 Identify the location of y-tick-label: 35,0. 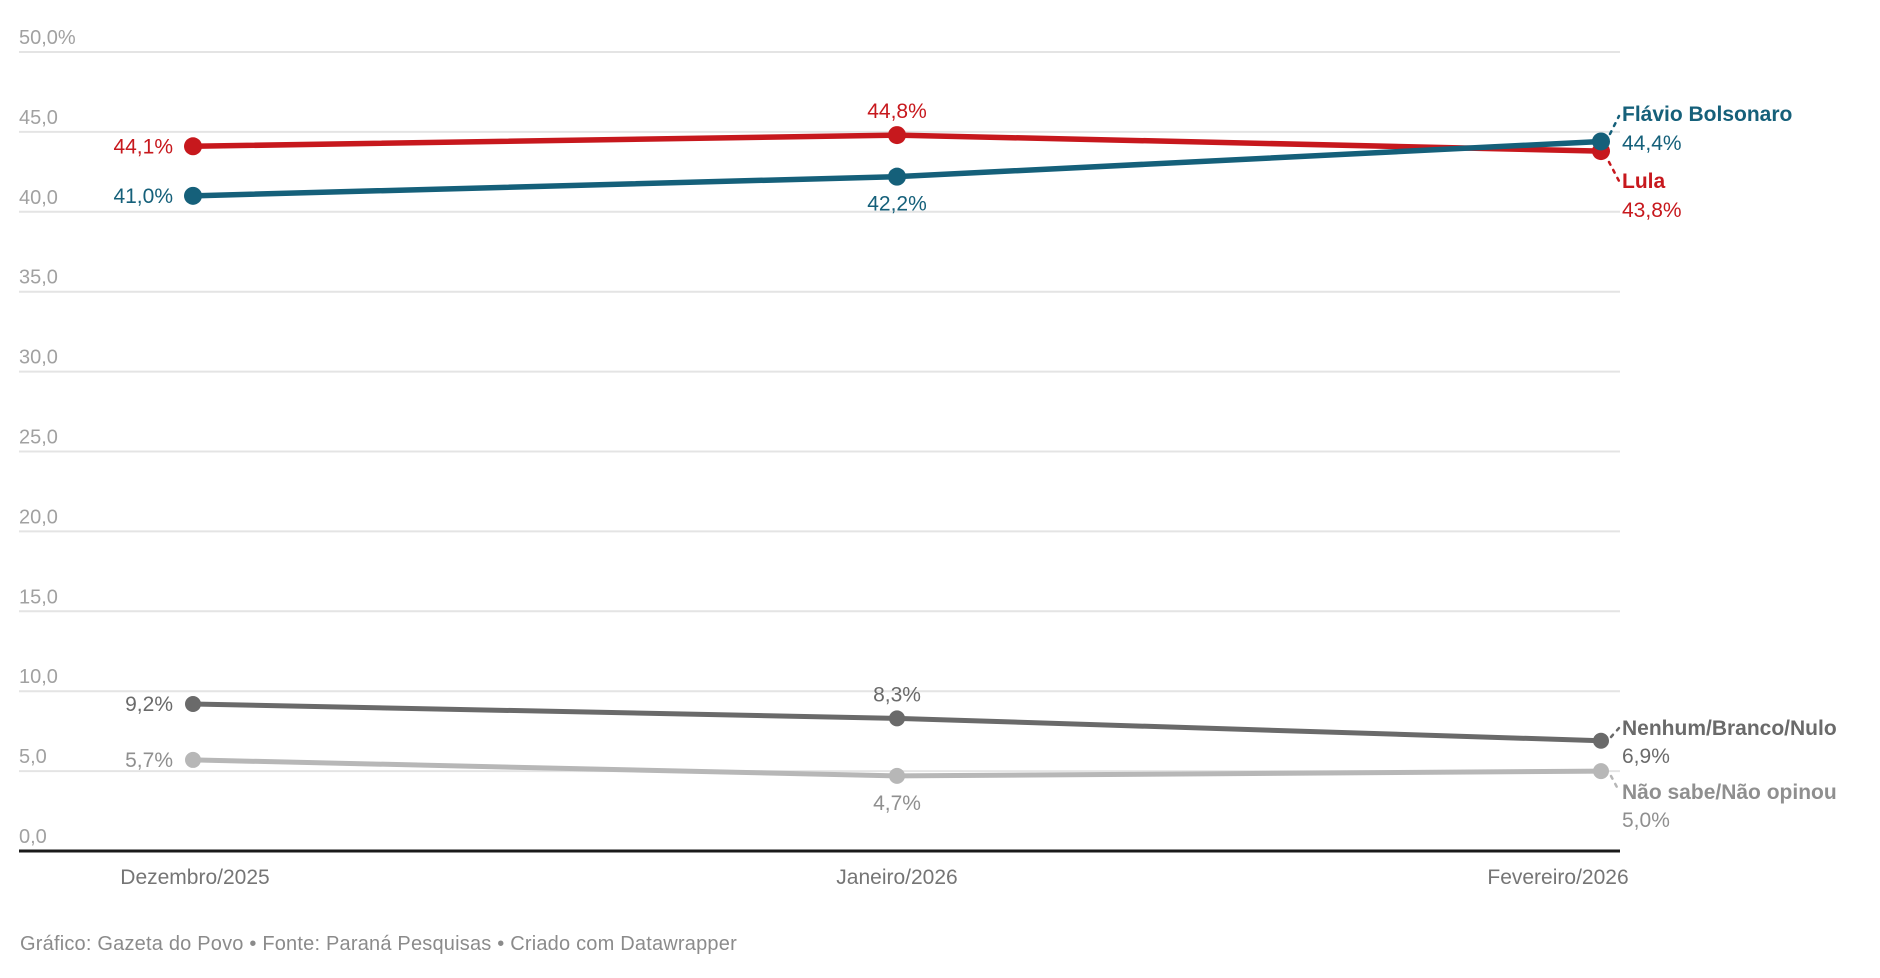
(38, 278).